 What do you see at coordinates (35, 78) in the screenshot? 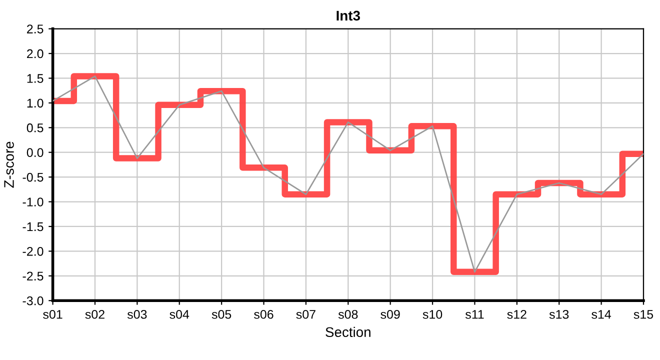
I see `y-tick-label: 1.5` at bounding box center [35, 78].